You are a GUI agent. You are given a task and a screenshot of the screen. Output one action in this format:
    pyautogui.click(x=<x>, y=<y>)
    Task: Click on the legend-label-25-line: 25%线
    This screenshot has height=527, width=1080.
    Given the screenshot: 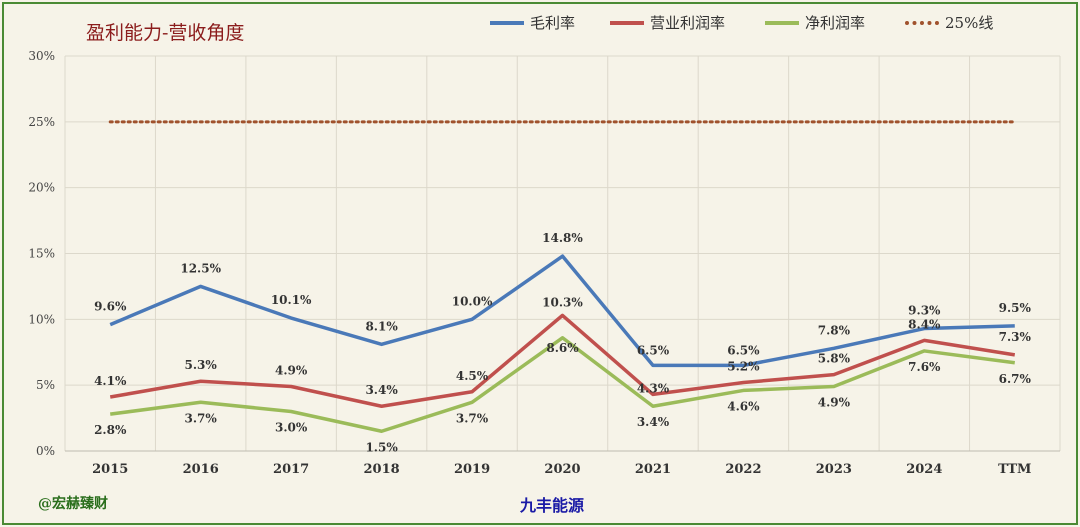 What is the action you would take?
    pyautogui.click(x=969, y=23)
    